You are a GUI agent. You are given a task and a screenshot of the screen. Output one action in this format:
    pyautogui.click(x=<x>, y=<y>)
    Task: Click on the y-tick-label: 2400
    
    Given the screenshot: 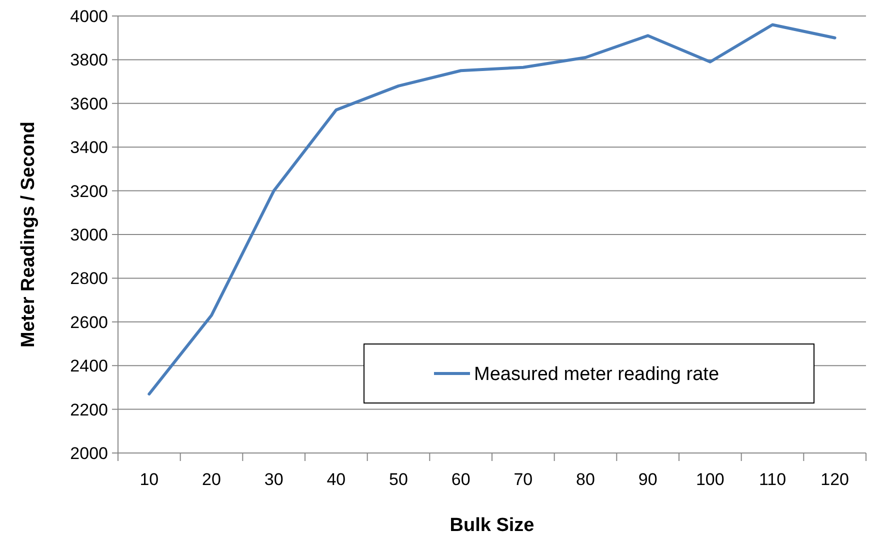 What is the action you would take?
    pyautogui.click(x=89, y=366)
    